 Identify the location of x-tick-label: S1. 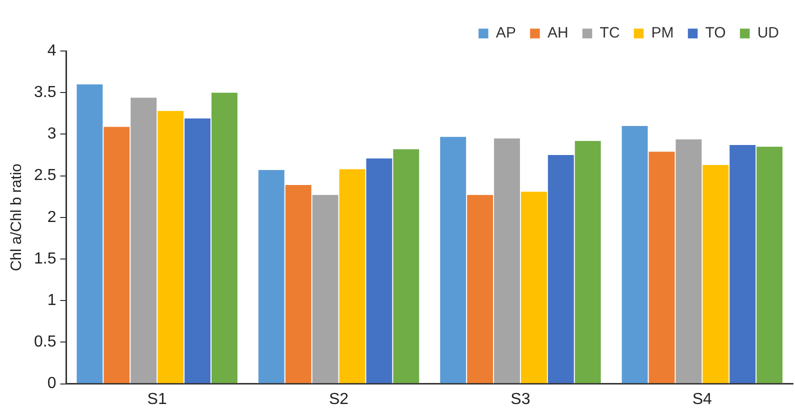
(157, 399).